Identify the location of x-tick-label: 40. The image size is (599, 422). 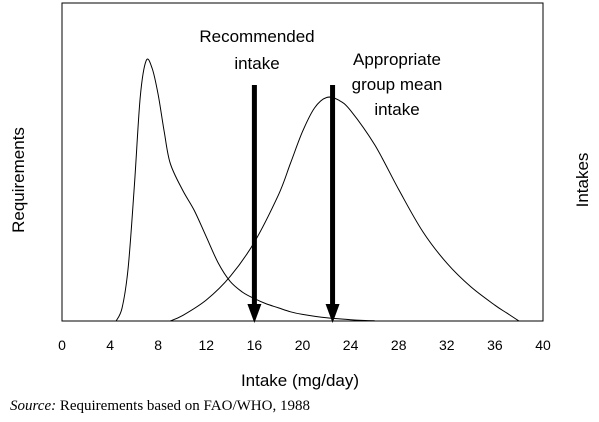
(543, 345).